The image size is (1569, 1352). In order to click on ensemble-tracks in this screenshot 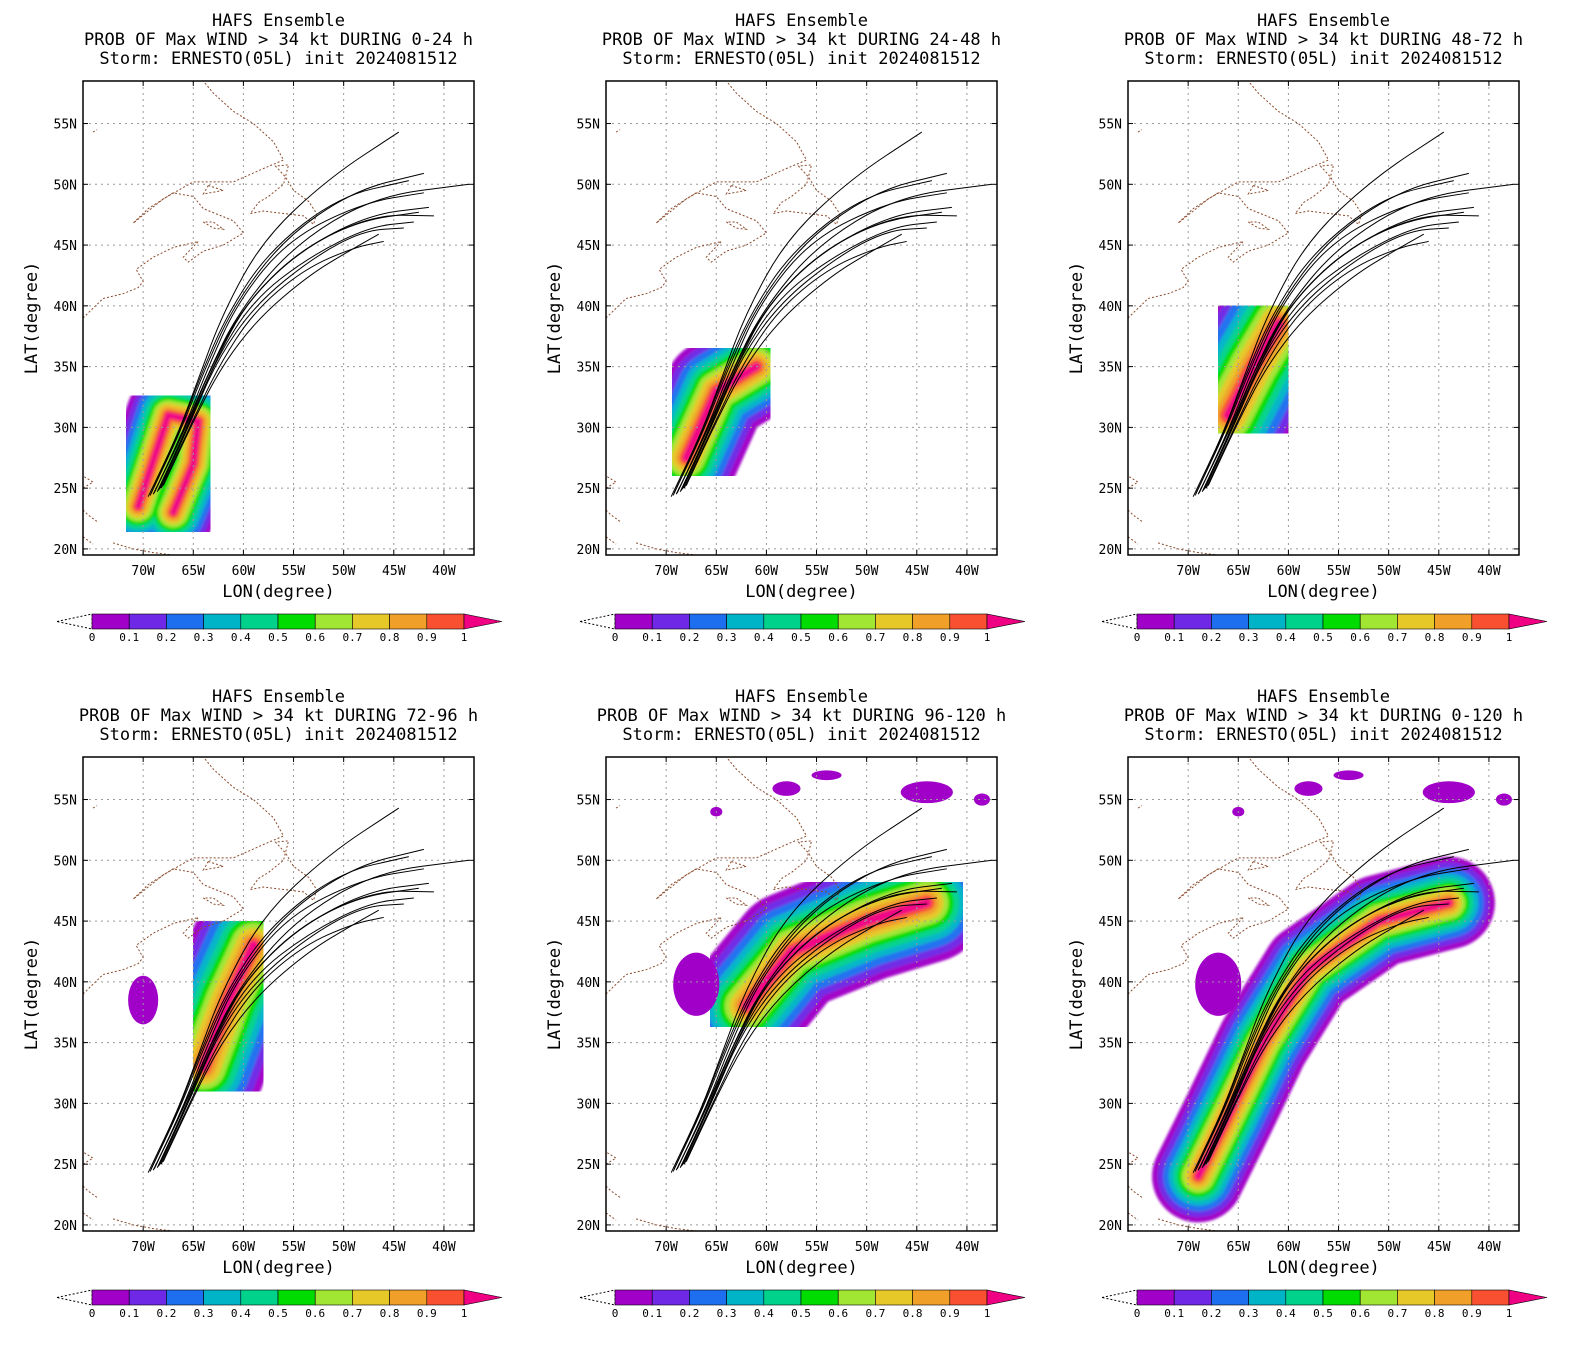, I will do `click(831, 990)`.